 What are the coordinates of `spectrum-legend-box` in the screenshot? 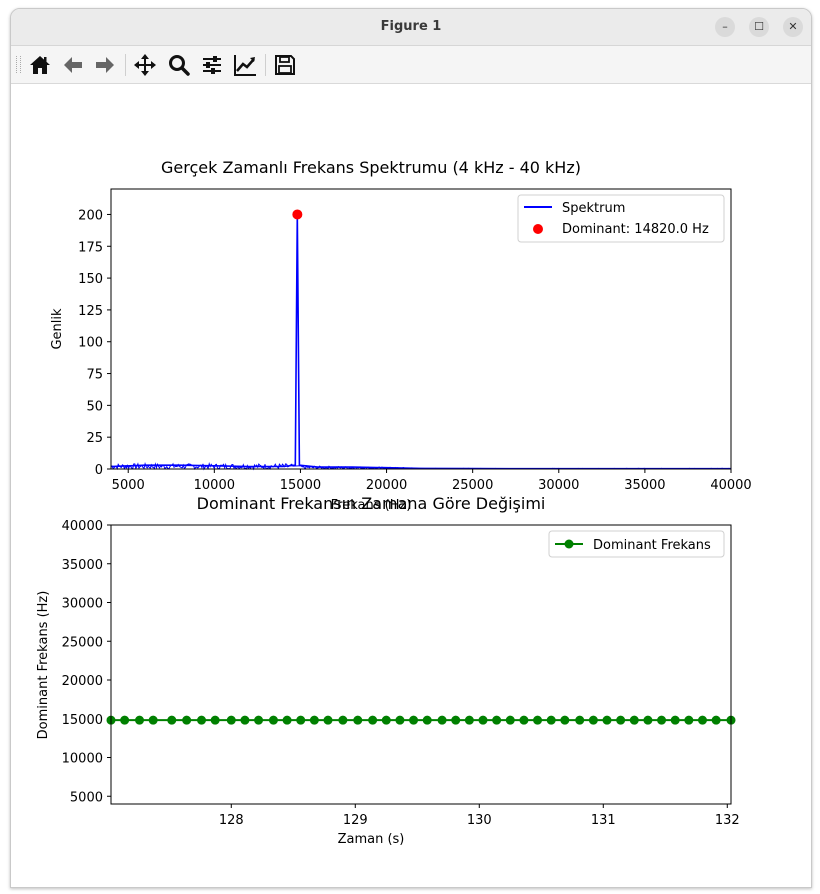 It's located at (621, 218).